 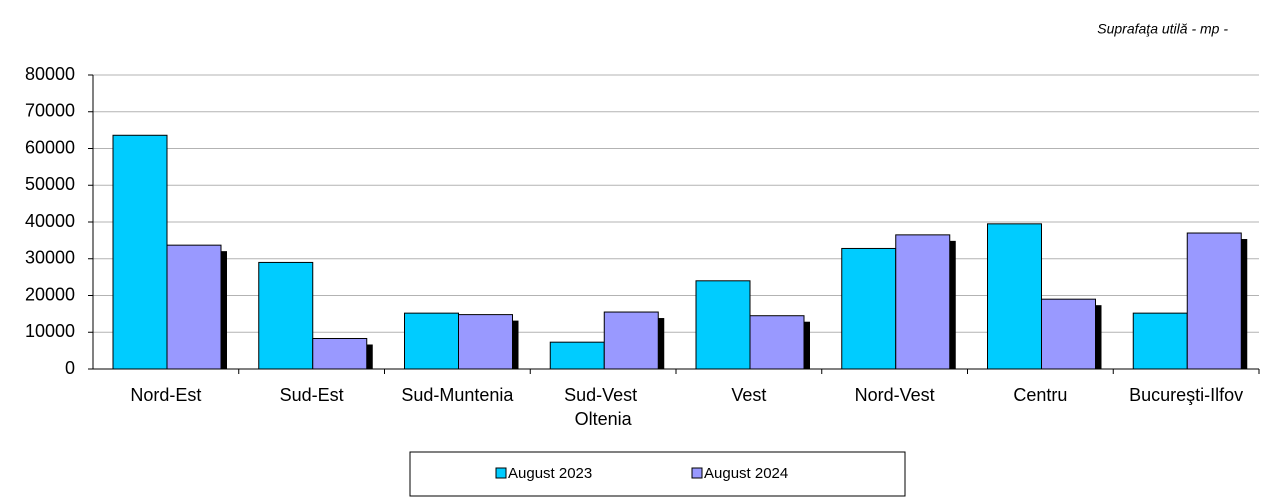 What do you see at coordinates (50, 221) in the screenshot?
I see `y-tick-label: 40000` at bounding box center [50, 221].